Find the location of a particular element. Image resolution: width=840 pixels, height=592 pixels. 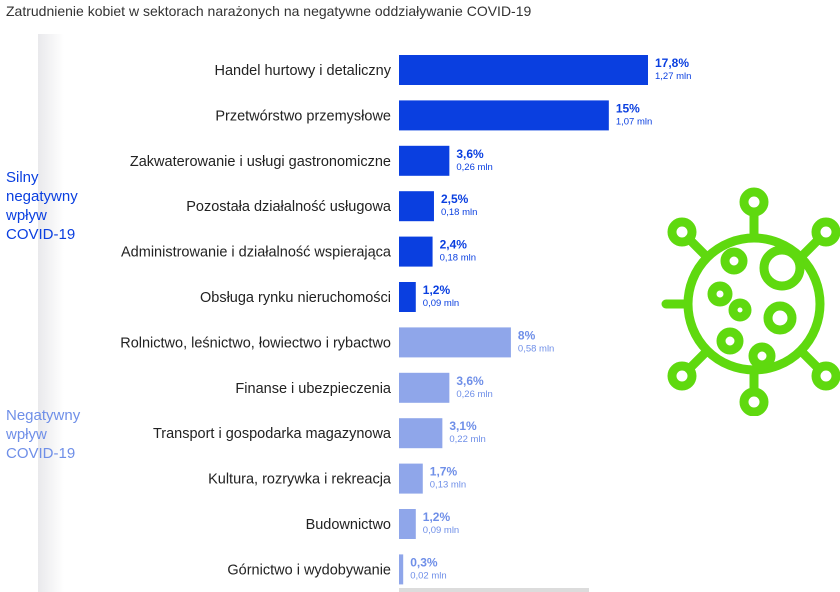

value-label: 15% is located at coordinates (628, 108).